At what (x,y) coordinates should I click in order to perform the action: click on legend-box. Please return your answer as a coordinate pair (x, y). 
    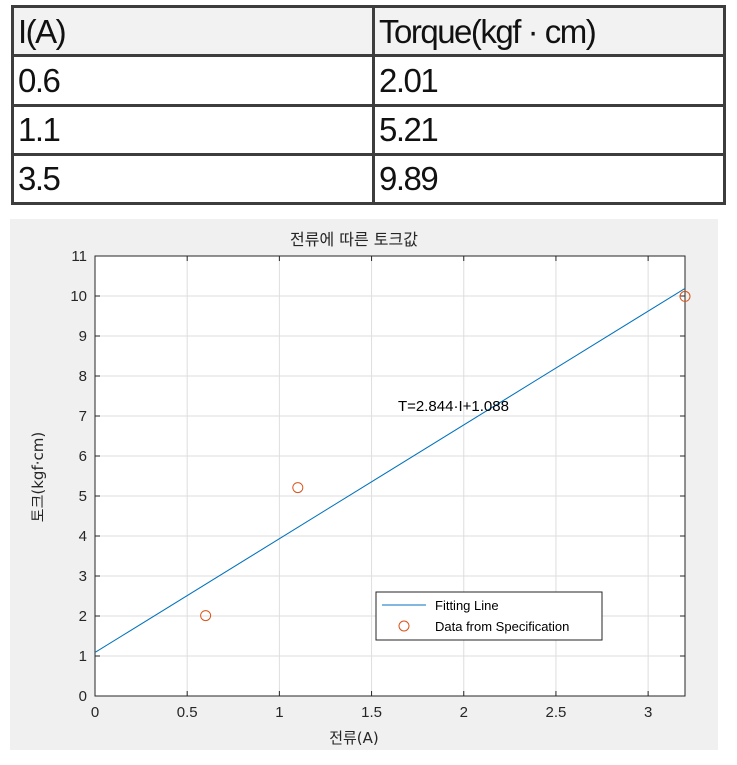
    Looking at the image, I should click on (489, 616).